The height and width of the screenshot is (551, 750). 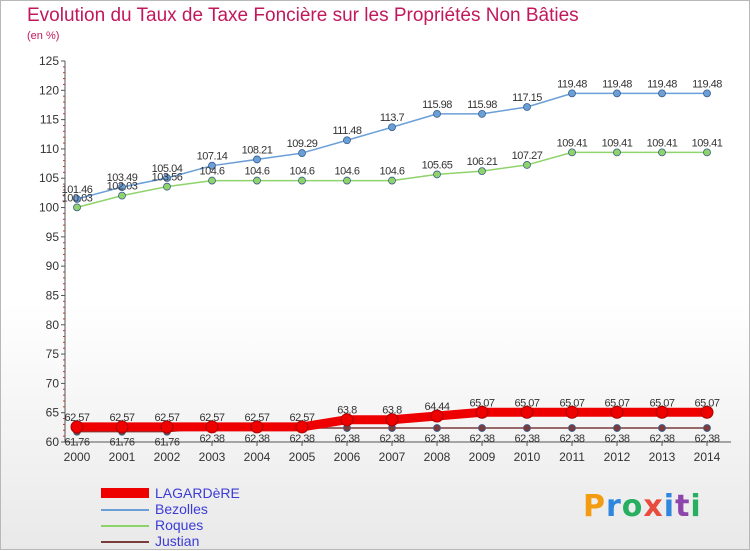 What do you see at coordinates (122, 178) in the screenshot?
I see `data-label: 103.49` at bounding box center [122, 178].